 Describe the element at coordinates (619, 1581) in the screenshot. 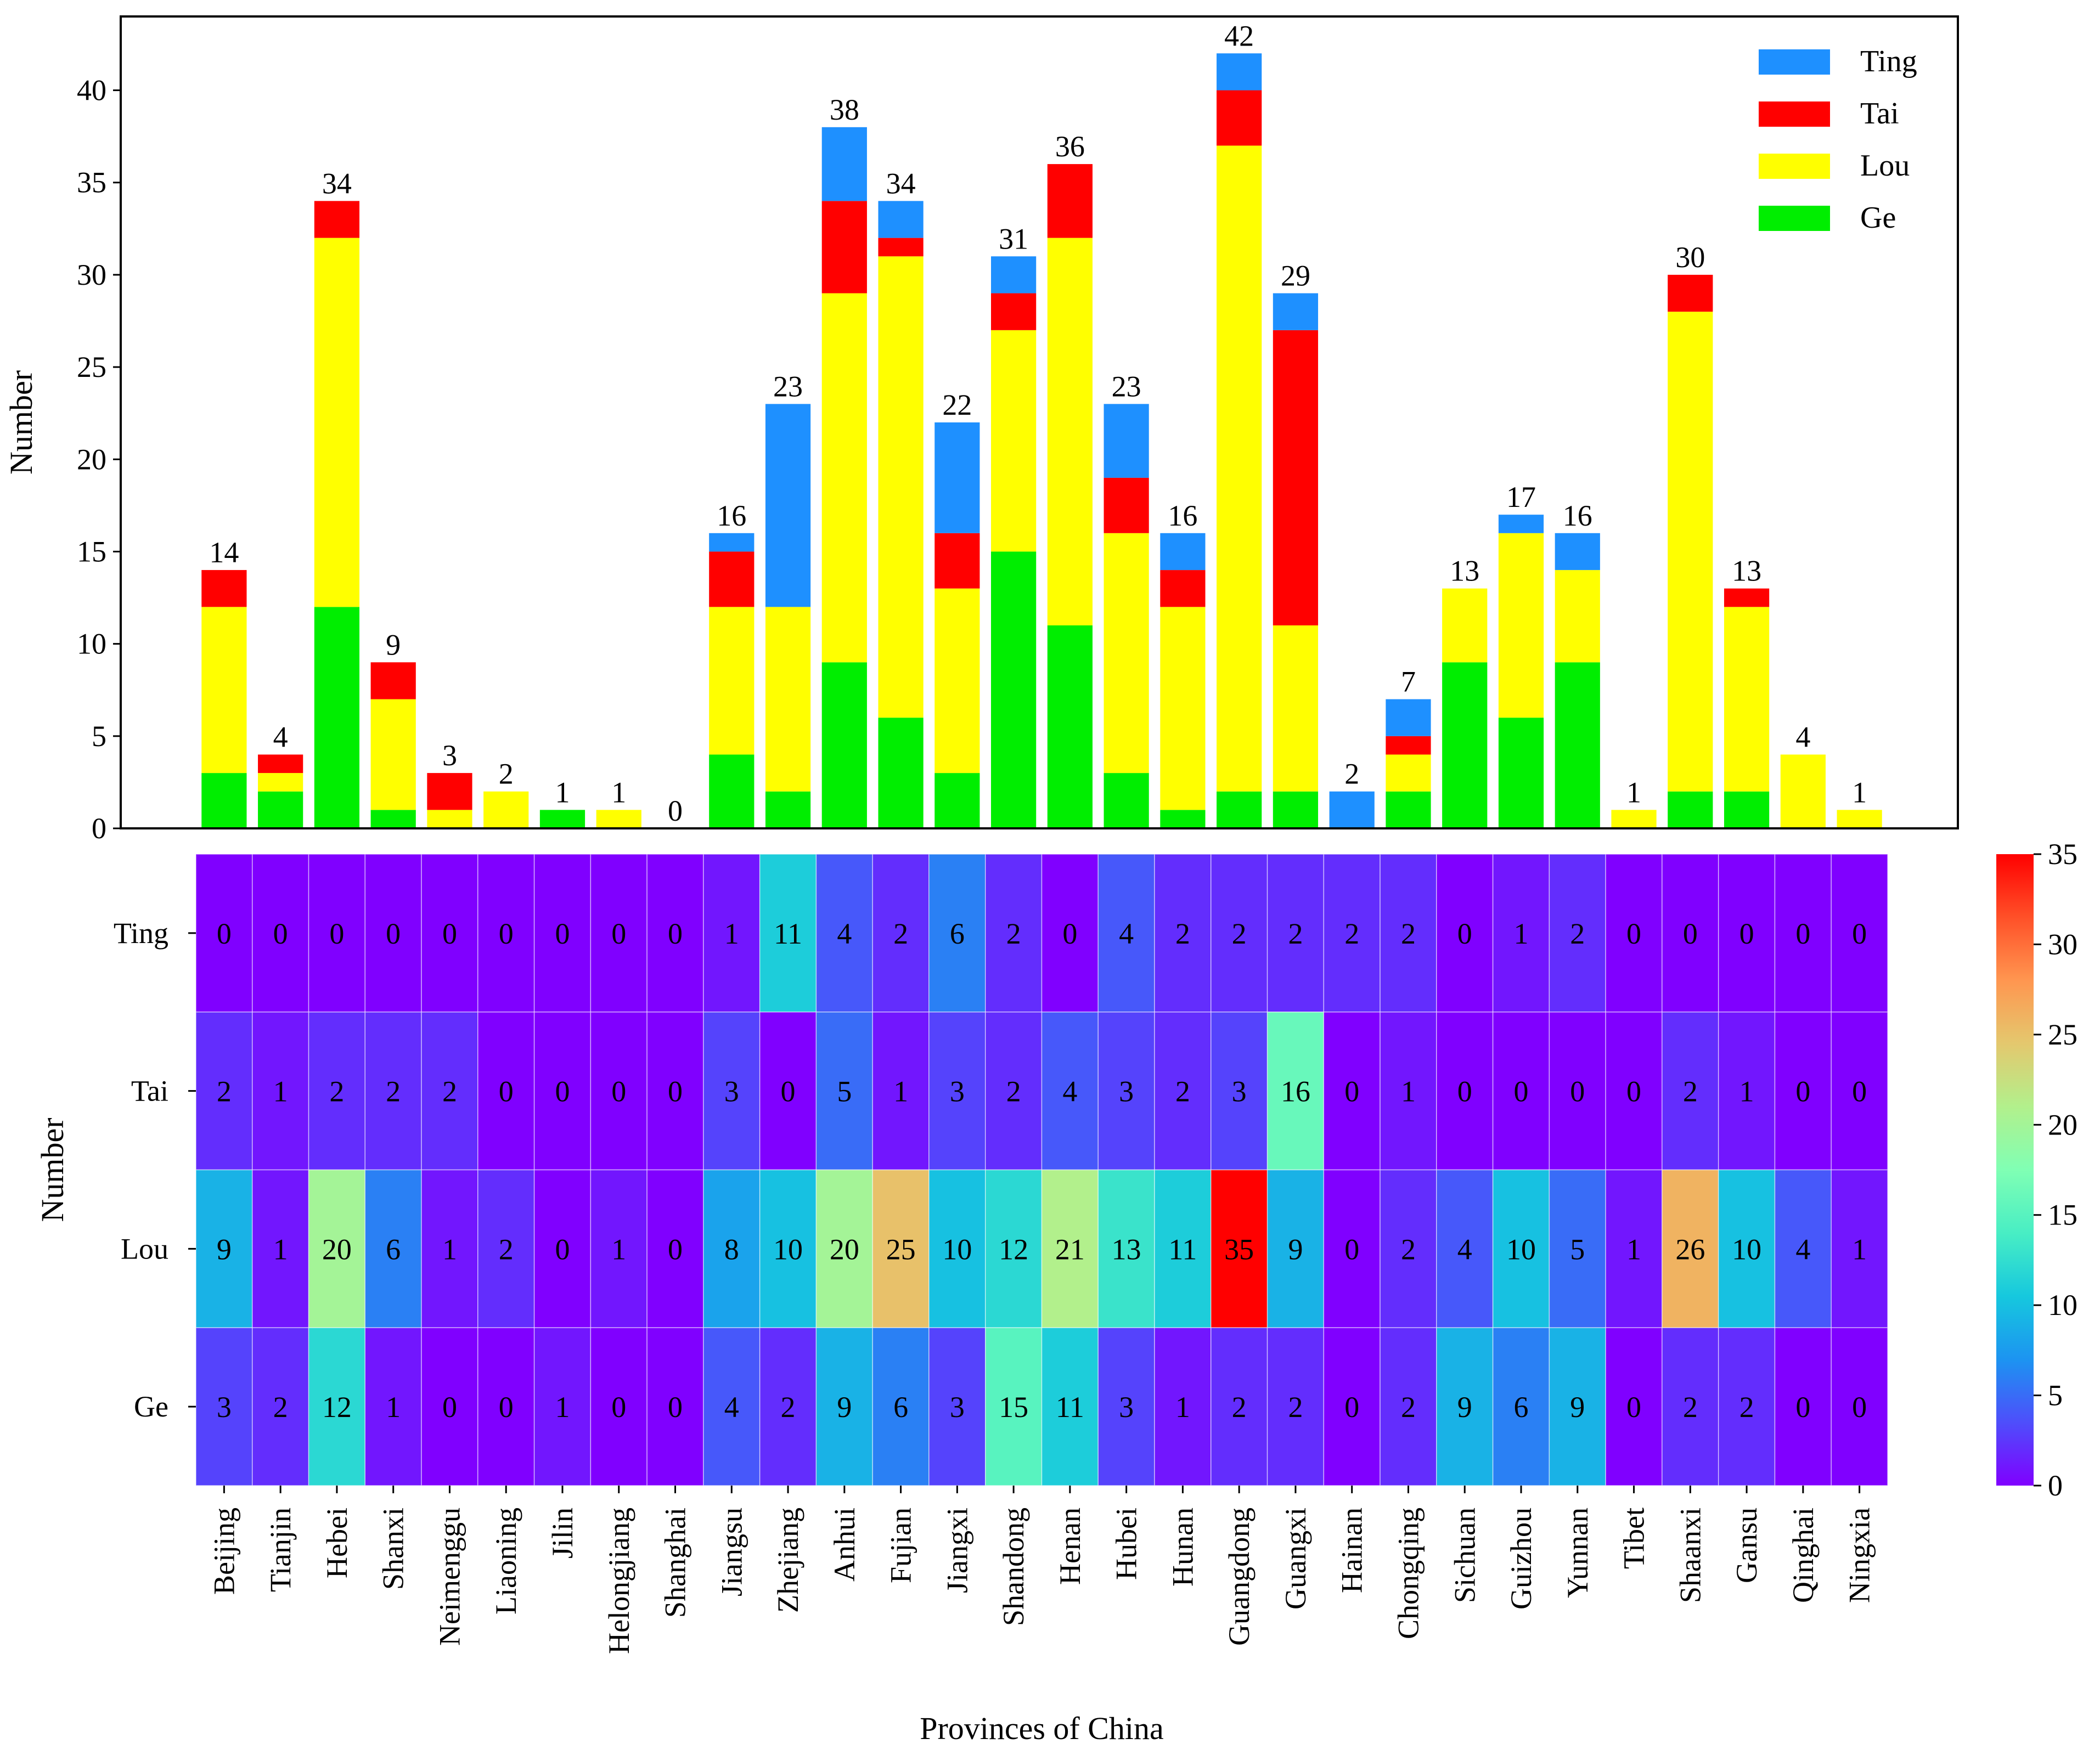

I see `x-tick-label-helongjiang: Helongjiang` at that location.